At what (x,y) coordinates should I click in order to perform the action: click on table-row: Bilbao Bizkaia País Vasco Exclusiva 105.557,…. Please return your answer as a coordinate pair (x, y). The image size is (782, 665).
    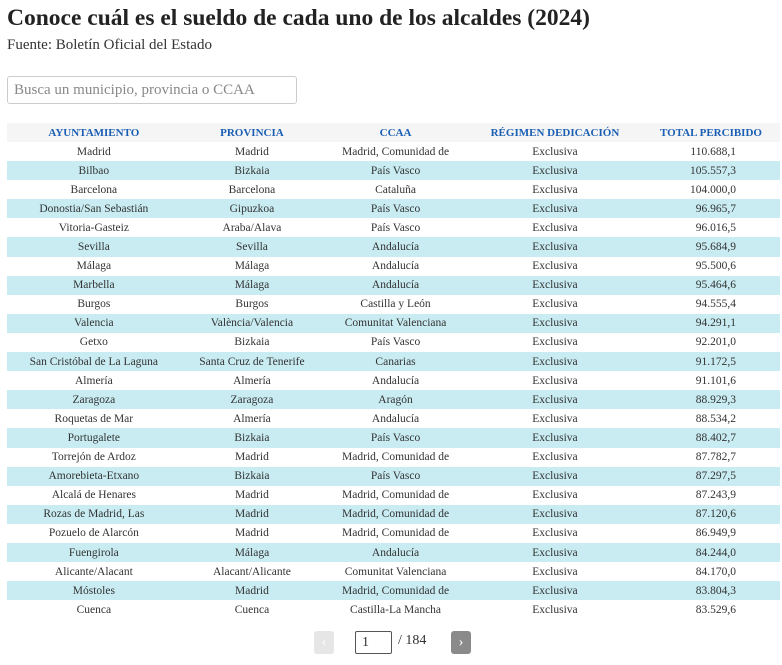
    Looking at the image, I should click on (393, 171).